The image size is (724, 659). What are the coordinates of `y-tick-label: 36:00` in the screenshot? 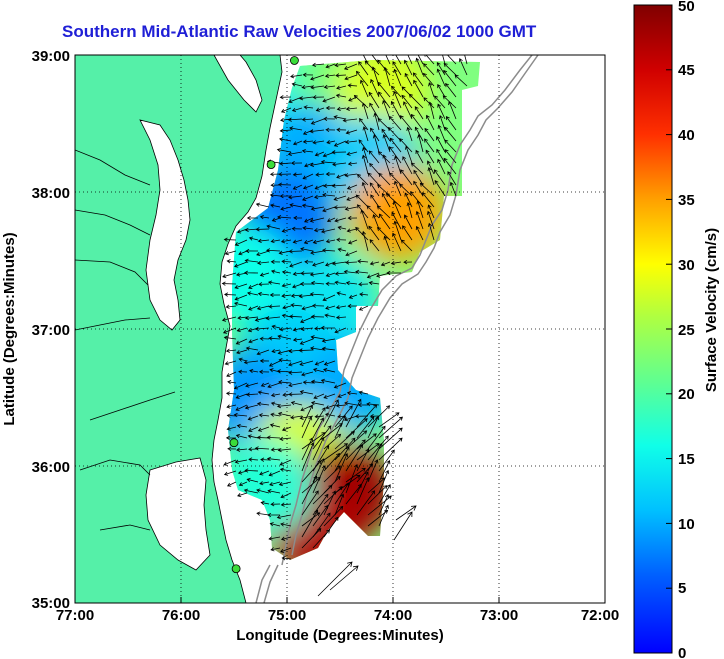 It's located at (51, 467).